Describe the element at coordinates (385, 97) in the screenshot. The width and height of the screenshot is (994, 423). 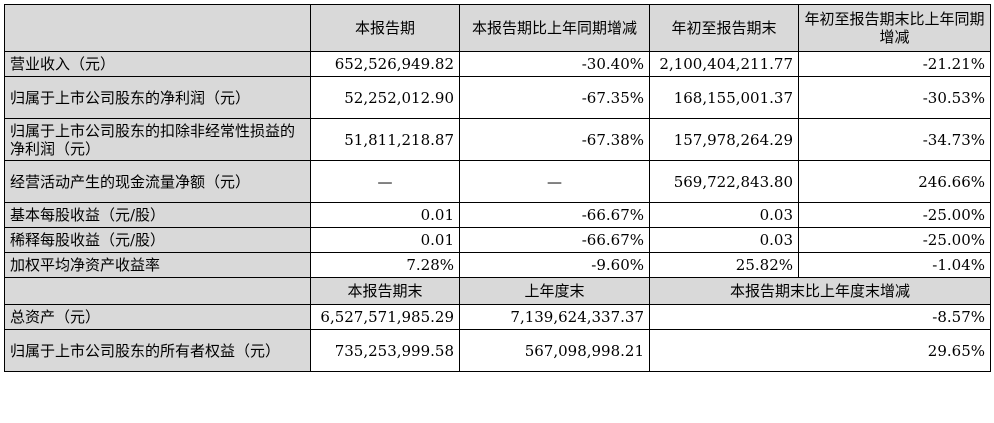
I see `table-cell: 52,252,012.90` at that location.